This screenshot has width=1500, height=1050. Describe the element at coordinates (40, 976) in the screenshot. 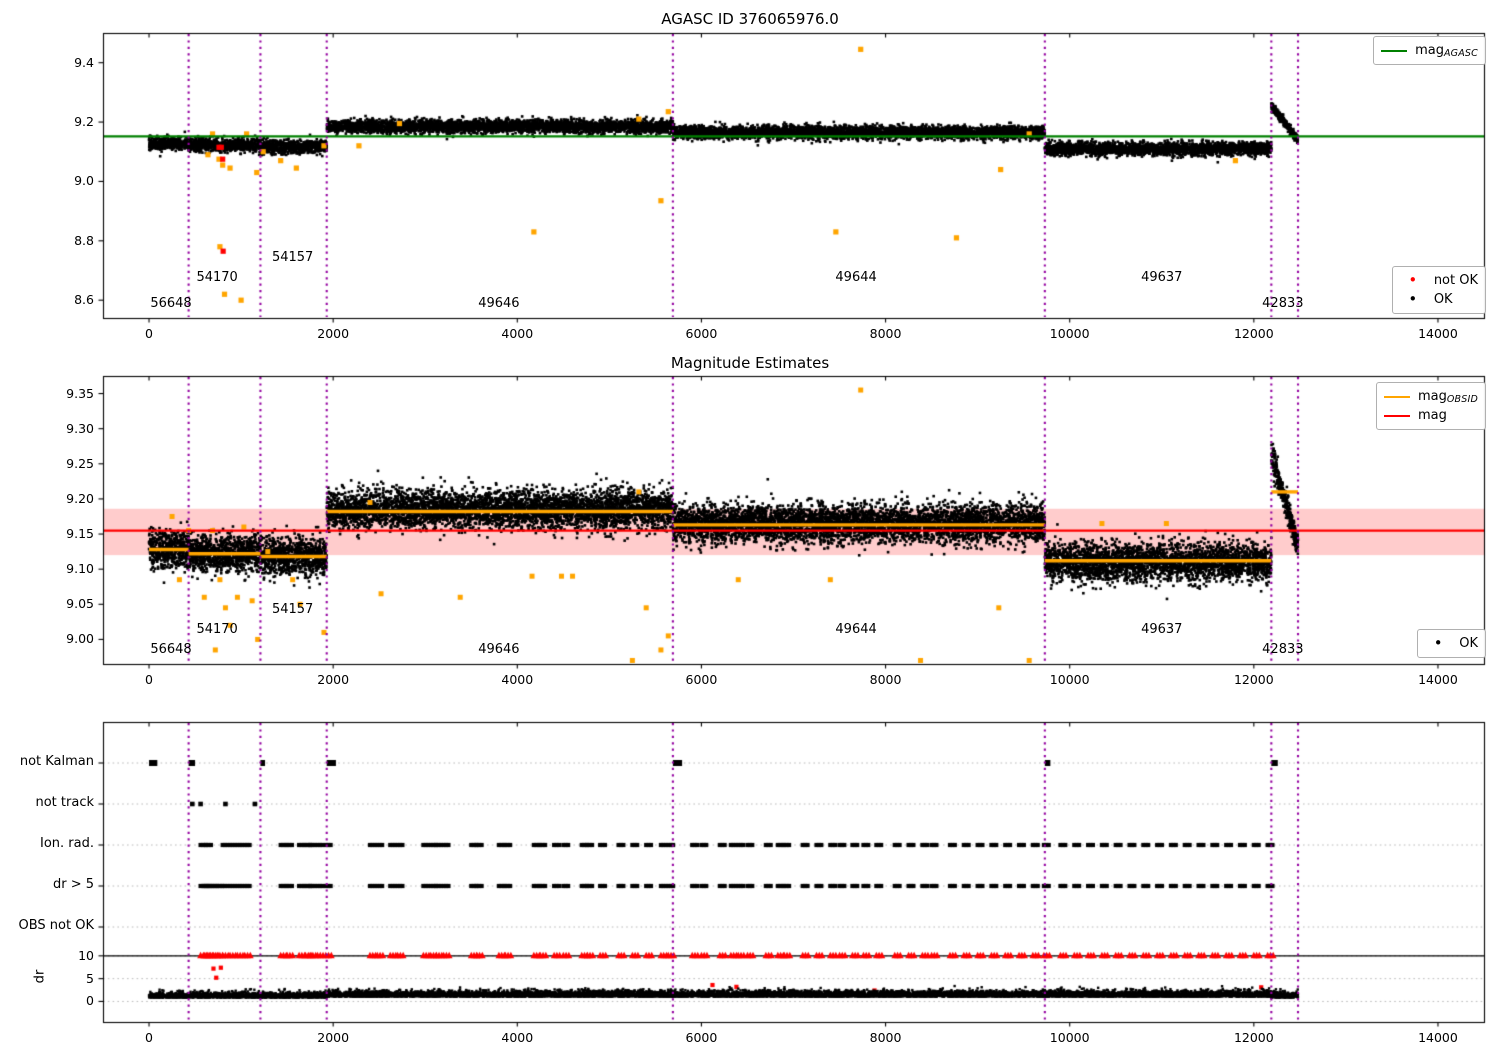

I see `dr-axis-label: dr` at that location.